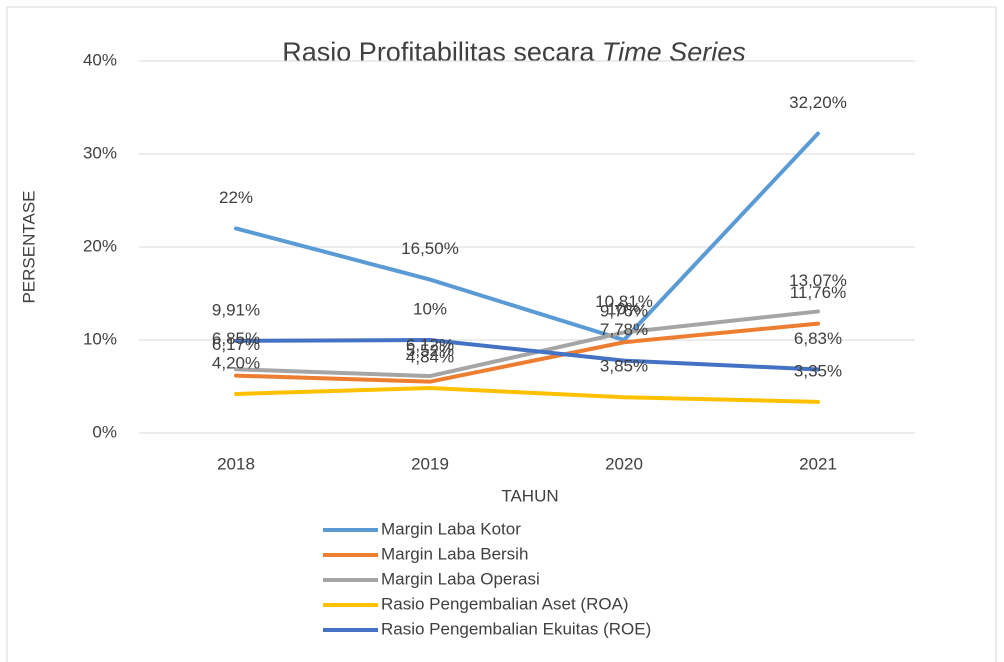  Describe the element at coordinates (100, 59) in the screenshot. I see `y-tick-label: 40%` at that location.